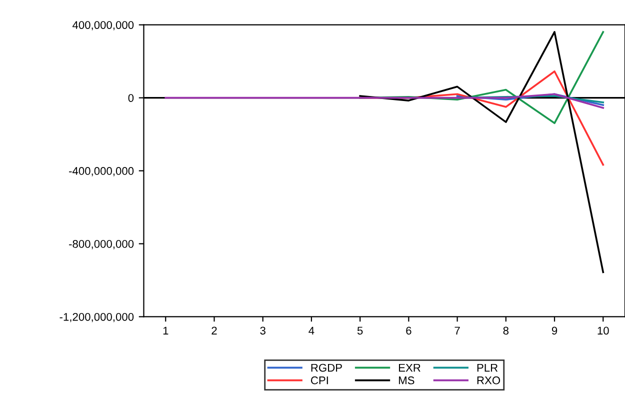 The image size is (625, 414). What do you see at coordinates (319, 380) in the screenshot?
I see `legend-label: CPI` at bounding box center [319, 380].